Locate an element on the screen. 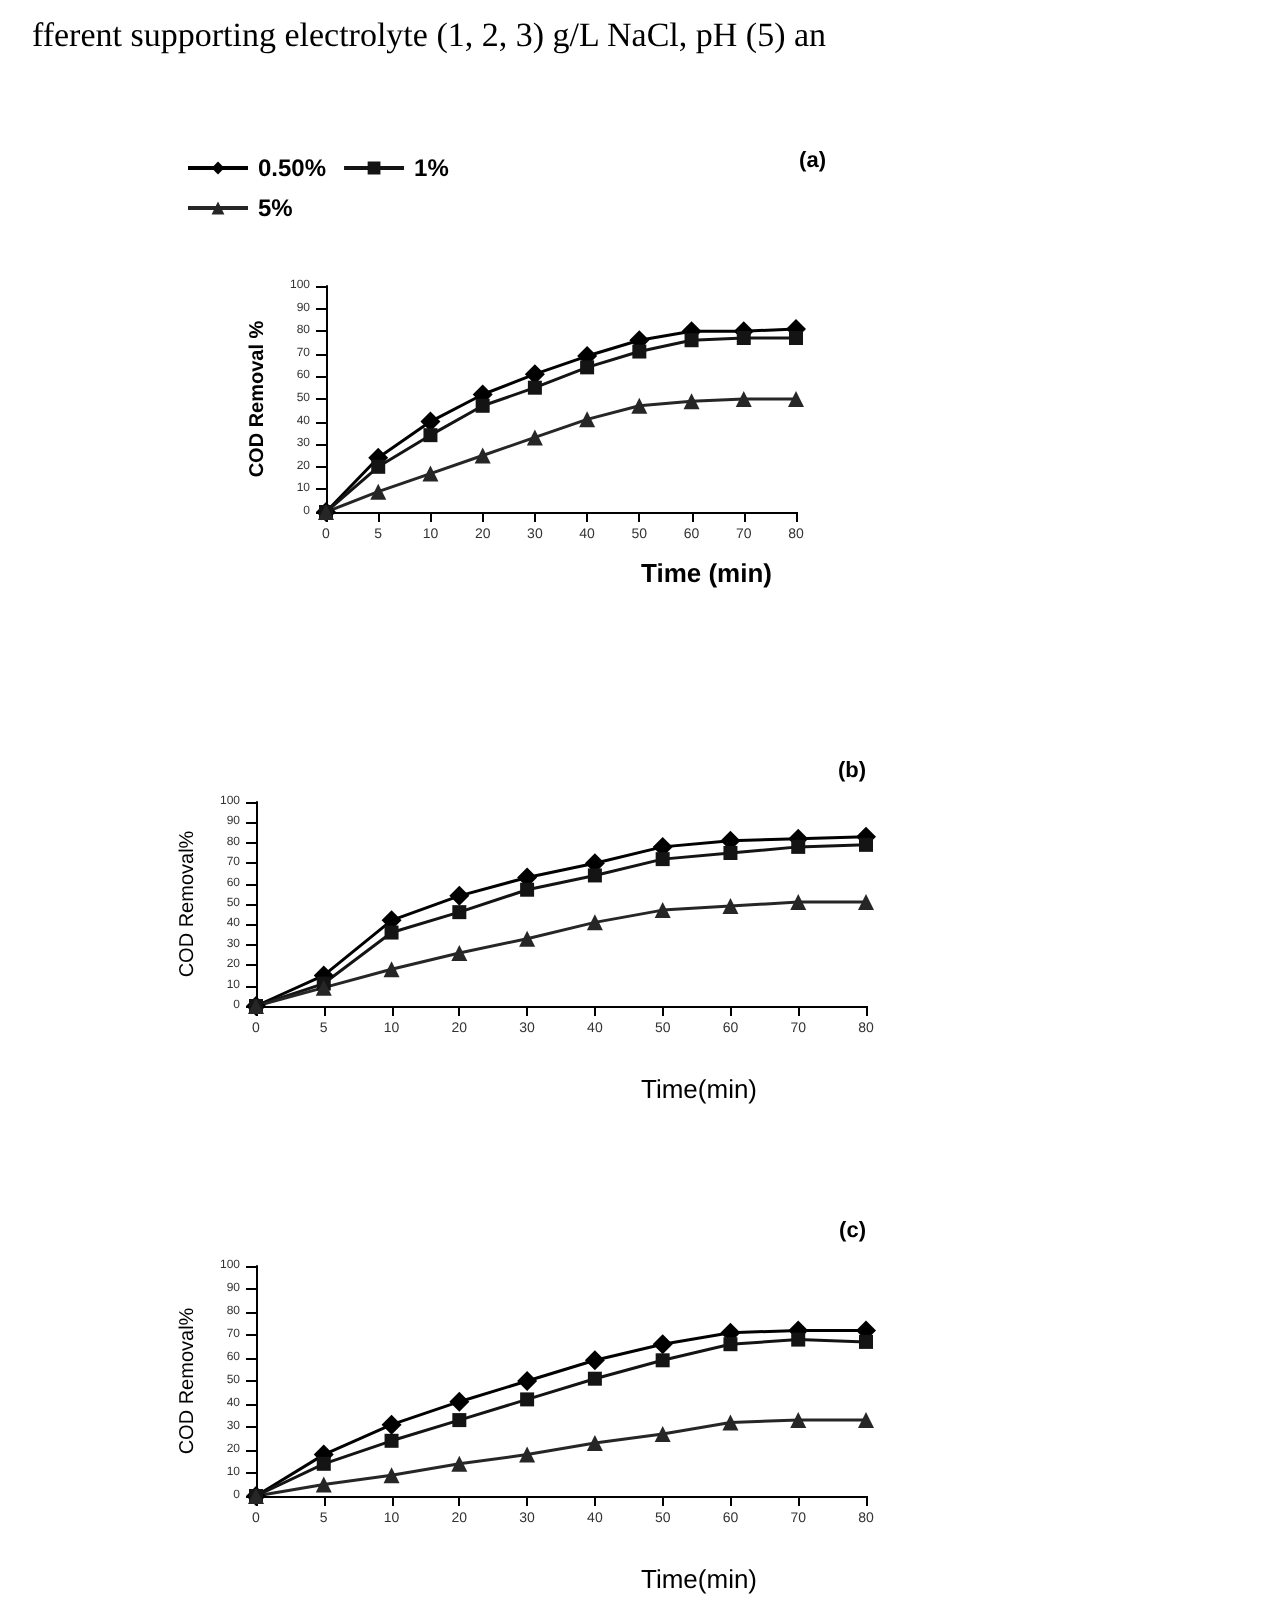 The image size is (1264, 1600). y-axis-title: COD Removal % is located at coordinates (258, 399).